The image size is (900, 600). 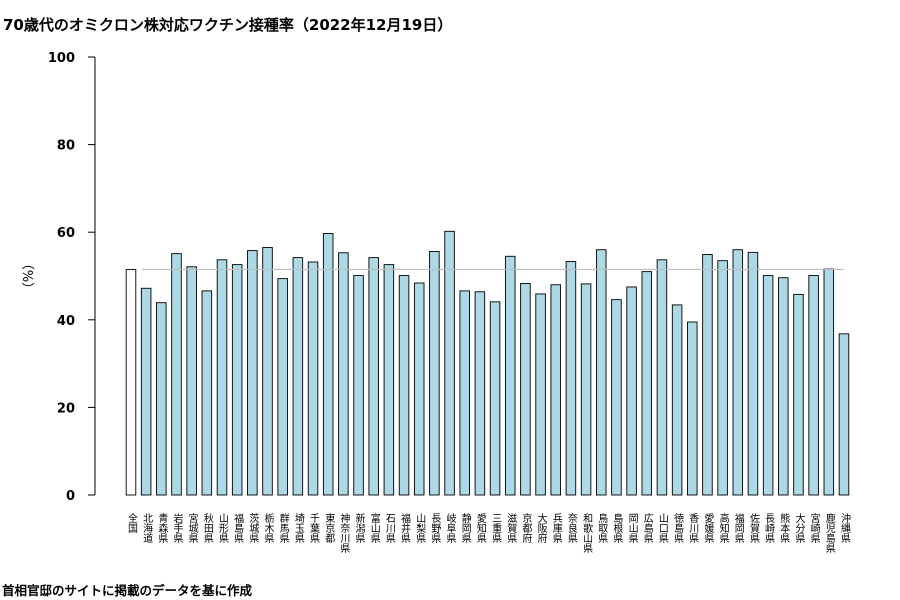 I want to click on category-label: 和歌山県, so click(x=587, y=533).